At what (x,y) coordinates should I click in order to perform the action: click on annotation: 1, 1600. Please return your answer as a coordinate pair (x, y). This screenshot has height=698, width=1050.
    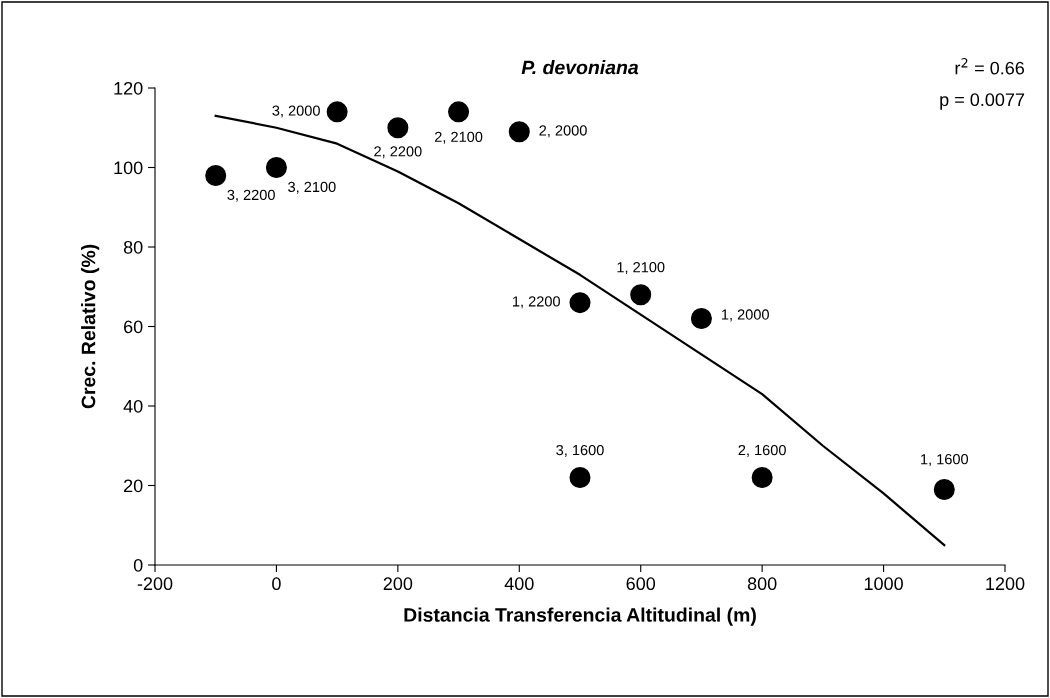
    Looking at the image, I should click on (945, 460).